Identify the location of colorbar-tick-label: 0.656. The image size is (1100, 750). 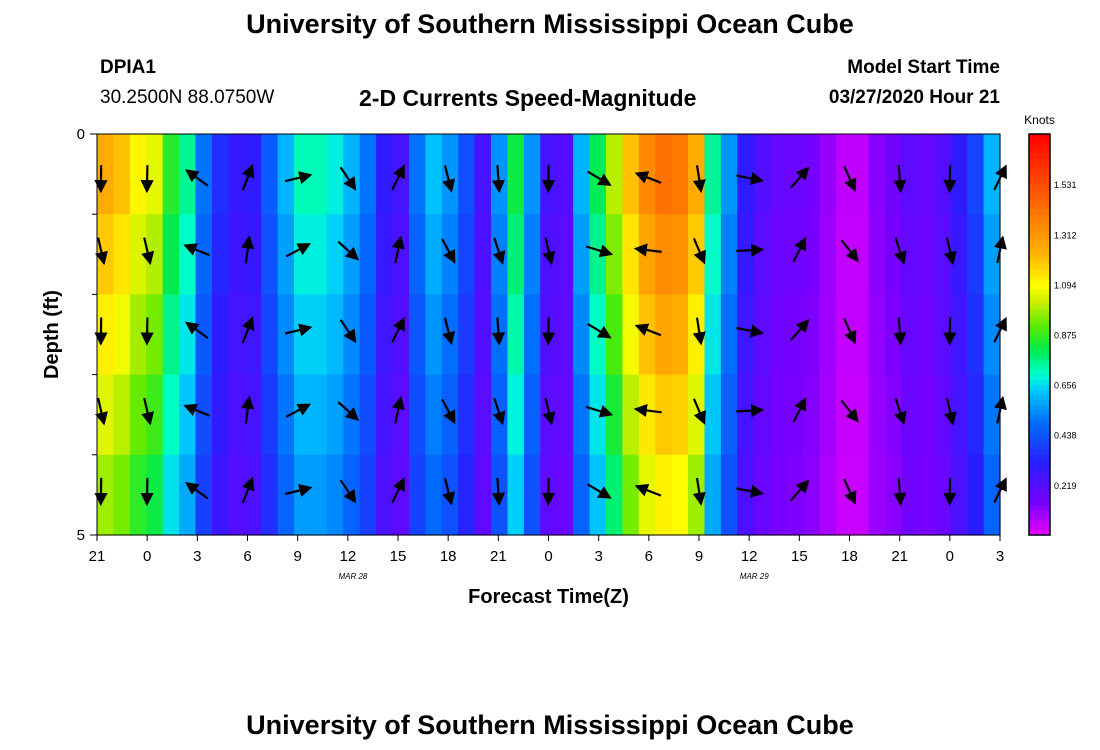
(1065, 386).